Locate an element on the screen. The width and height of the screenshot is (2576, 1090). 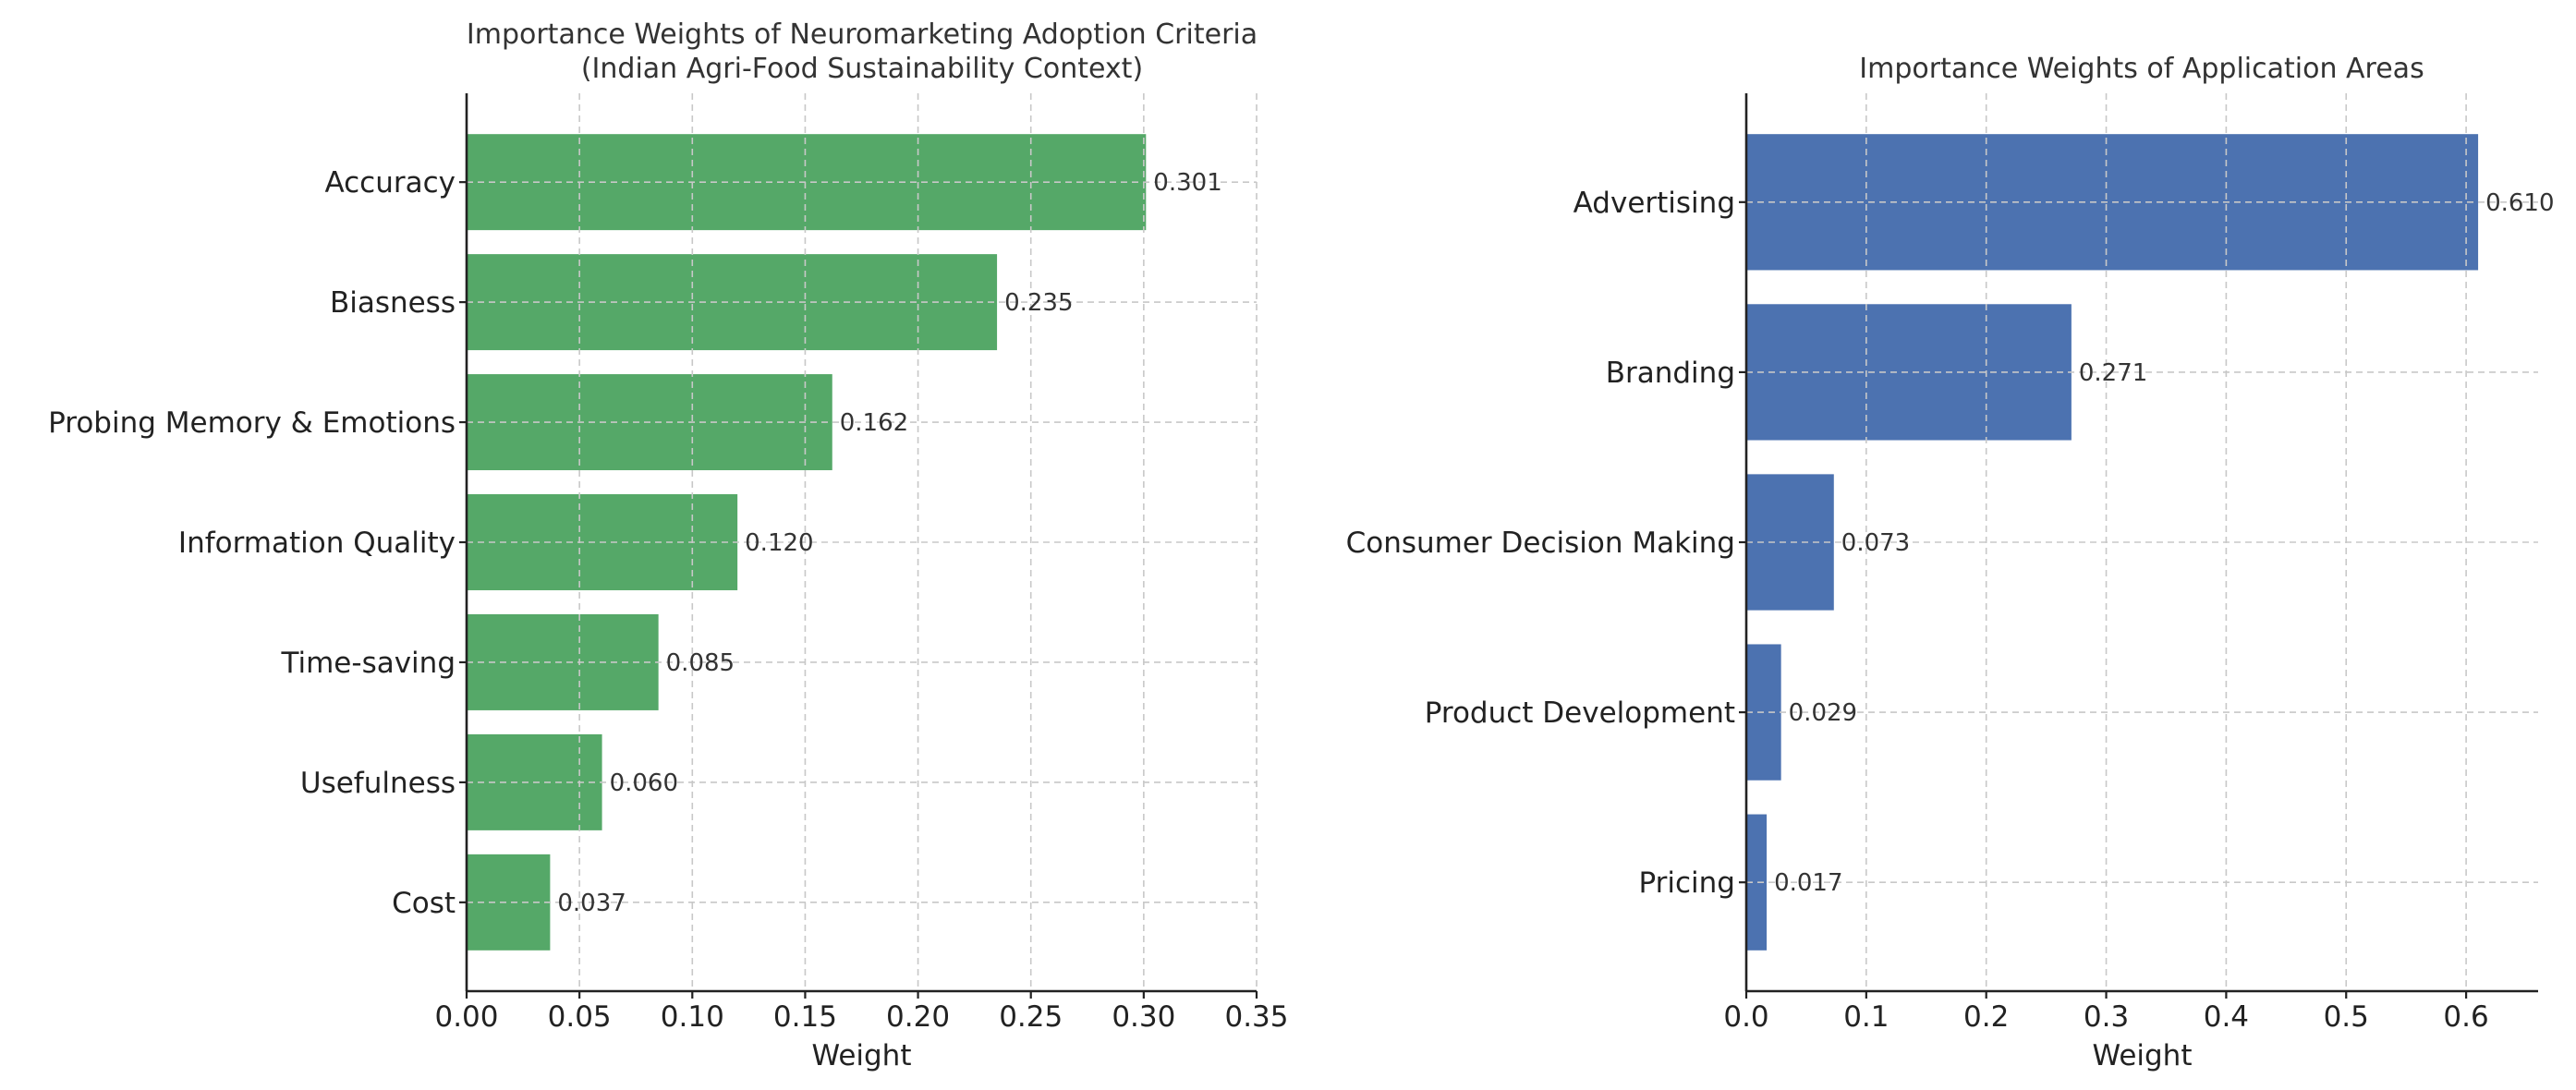
x-tick-label: 0.4 is located at coordinates (2226, 1017).